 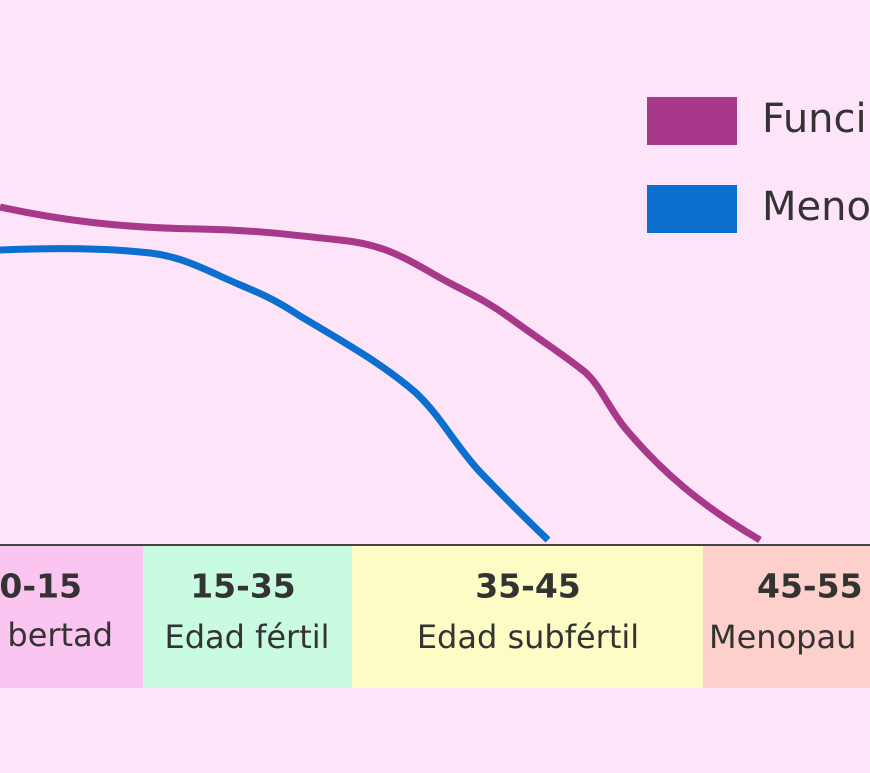 What do you see at coordinates (814, 119) in the screenshot?
I see `legend-label: Funci` at bounding box center [814, 119].